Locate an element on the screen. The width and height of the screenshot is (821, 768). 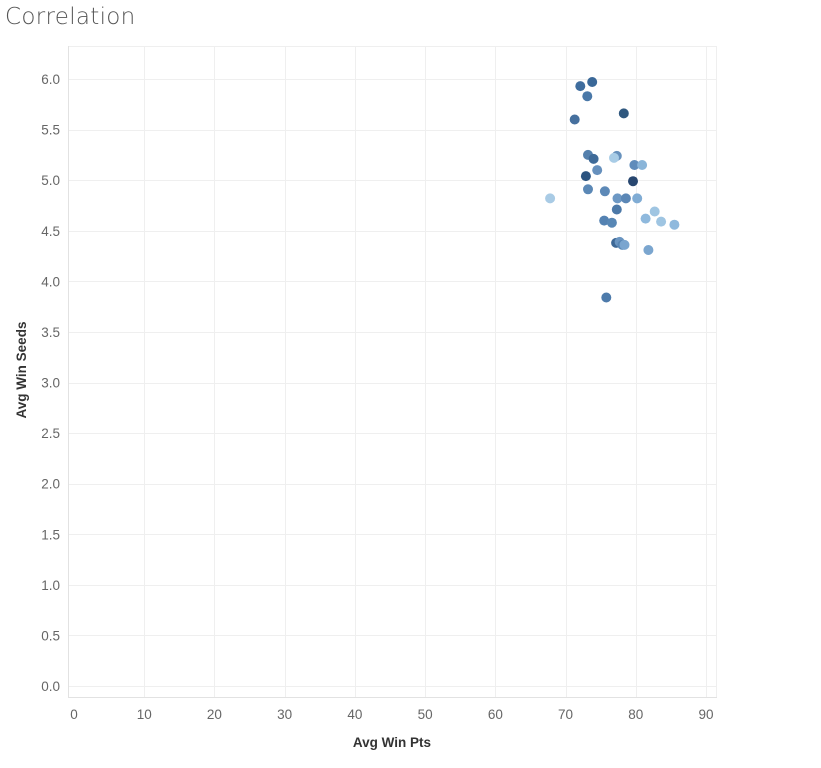
y-tick-label: 2.0 is located at coordinates (50, 484).